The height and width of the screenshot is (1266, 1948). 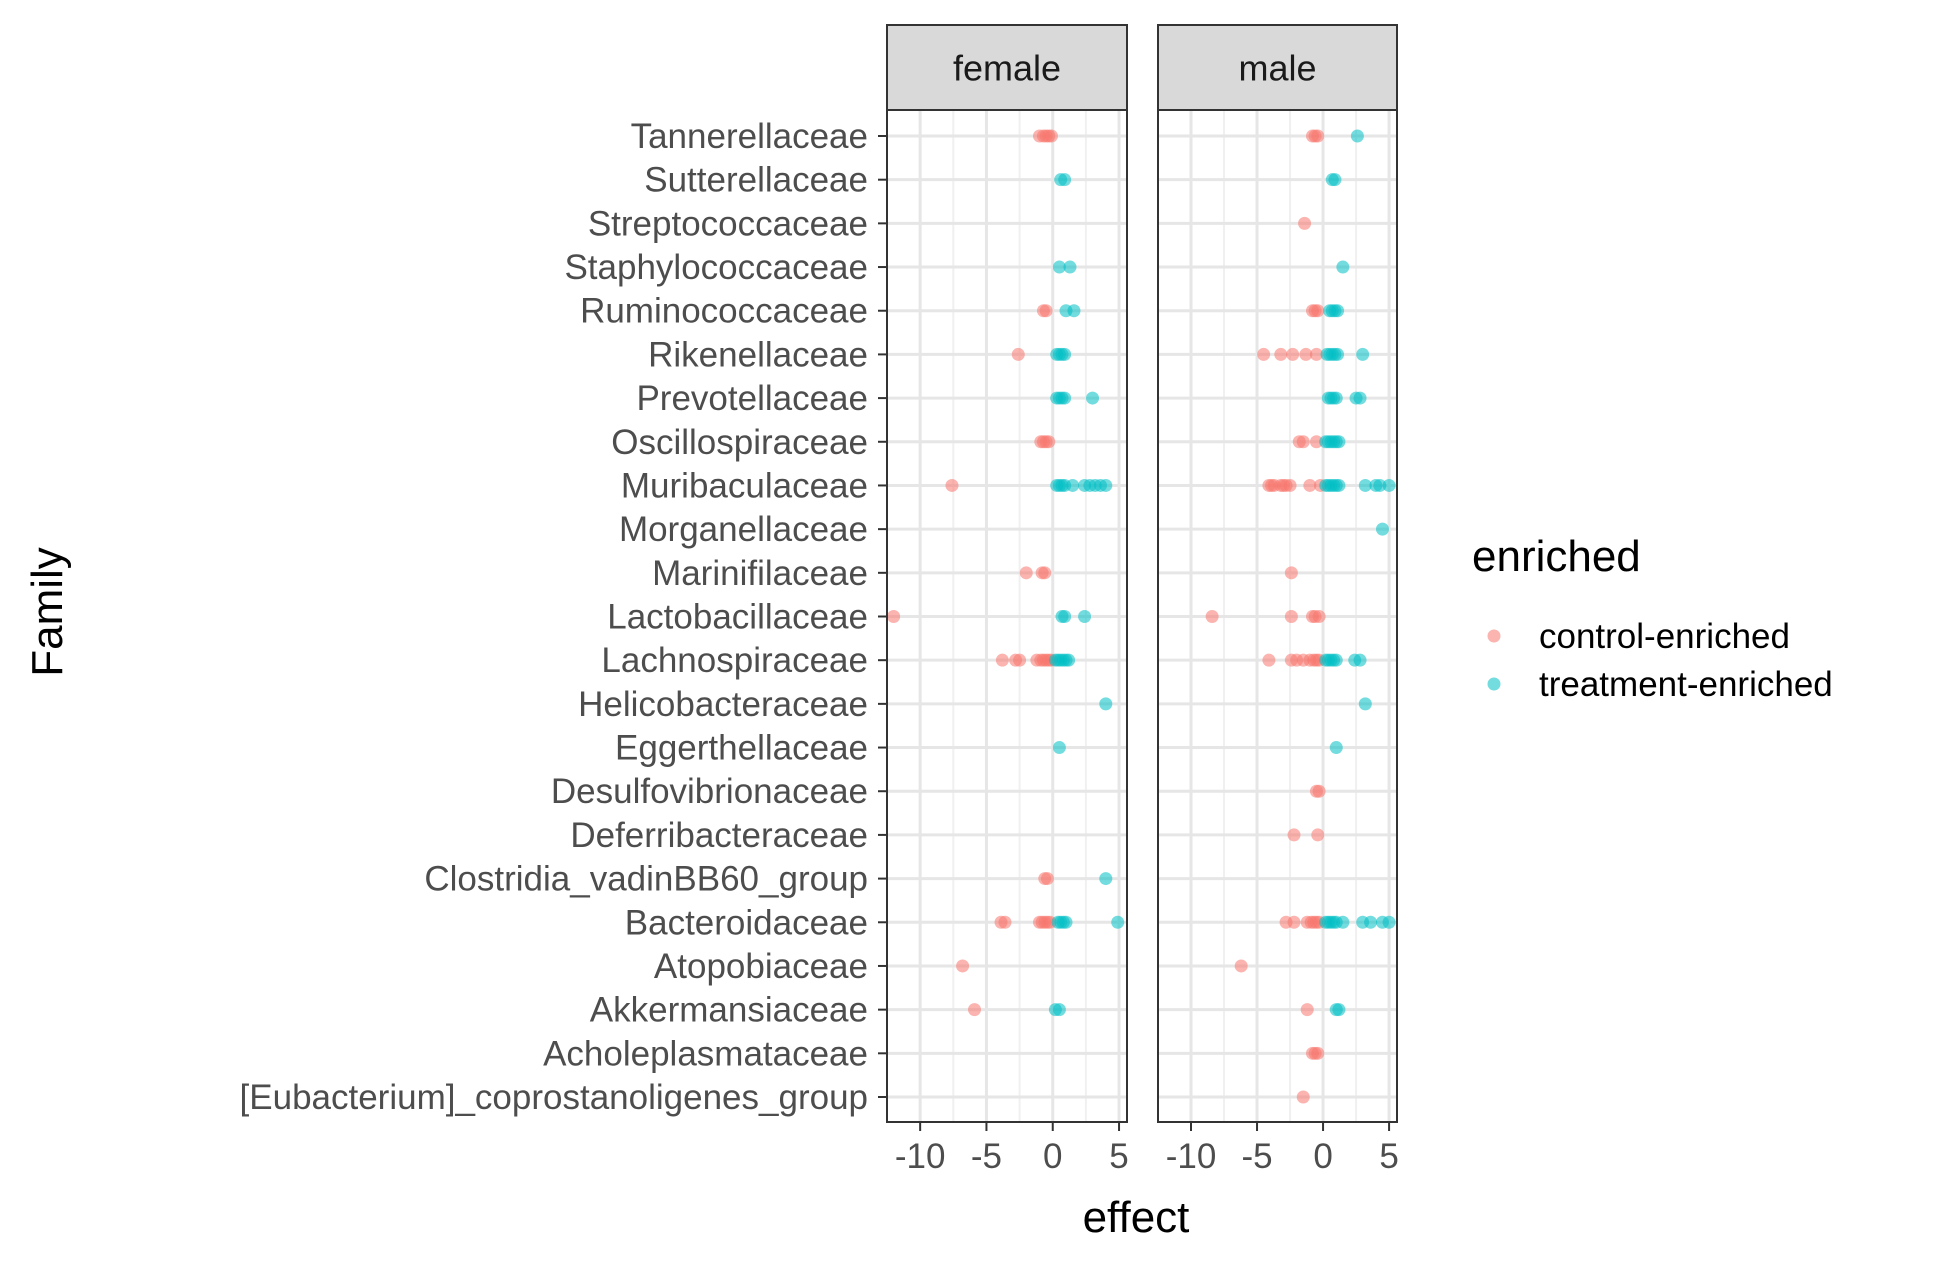 What do you see at coordinates (761, 966) in the screenshot?
I see `y-tick-label: Atopobiaceae` at bounding box center [761, 966].